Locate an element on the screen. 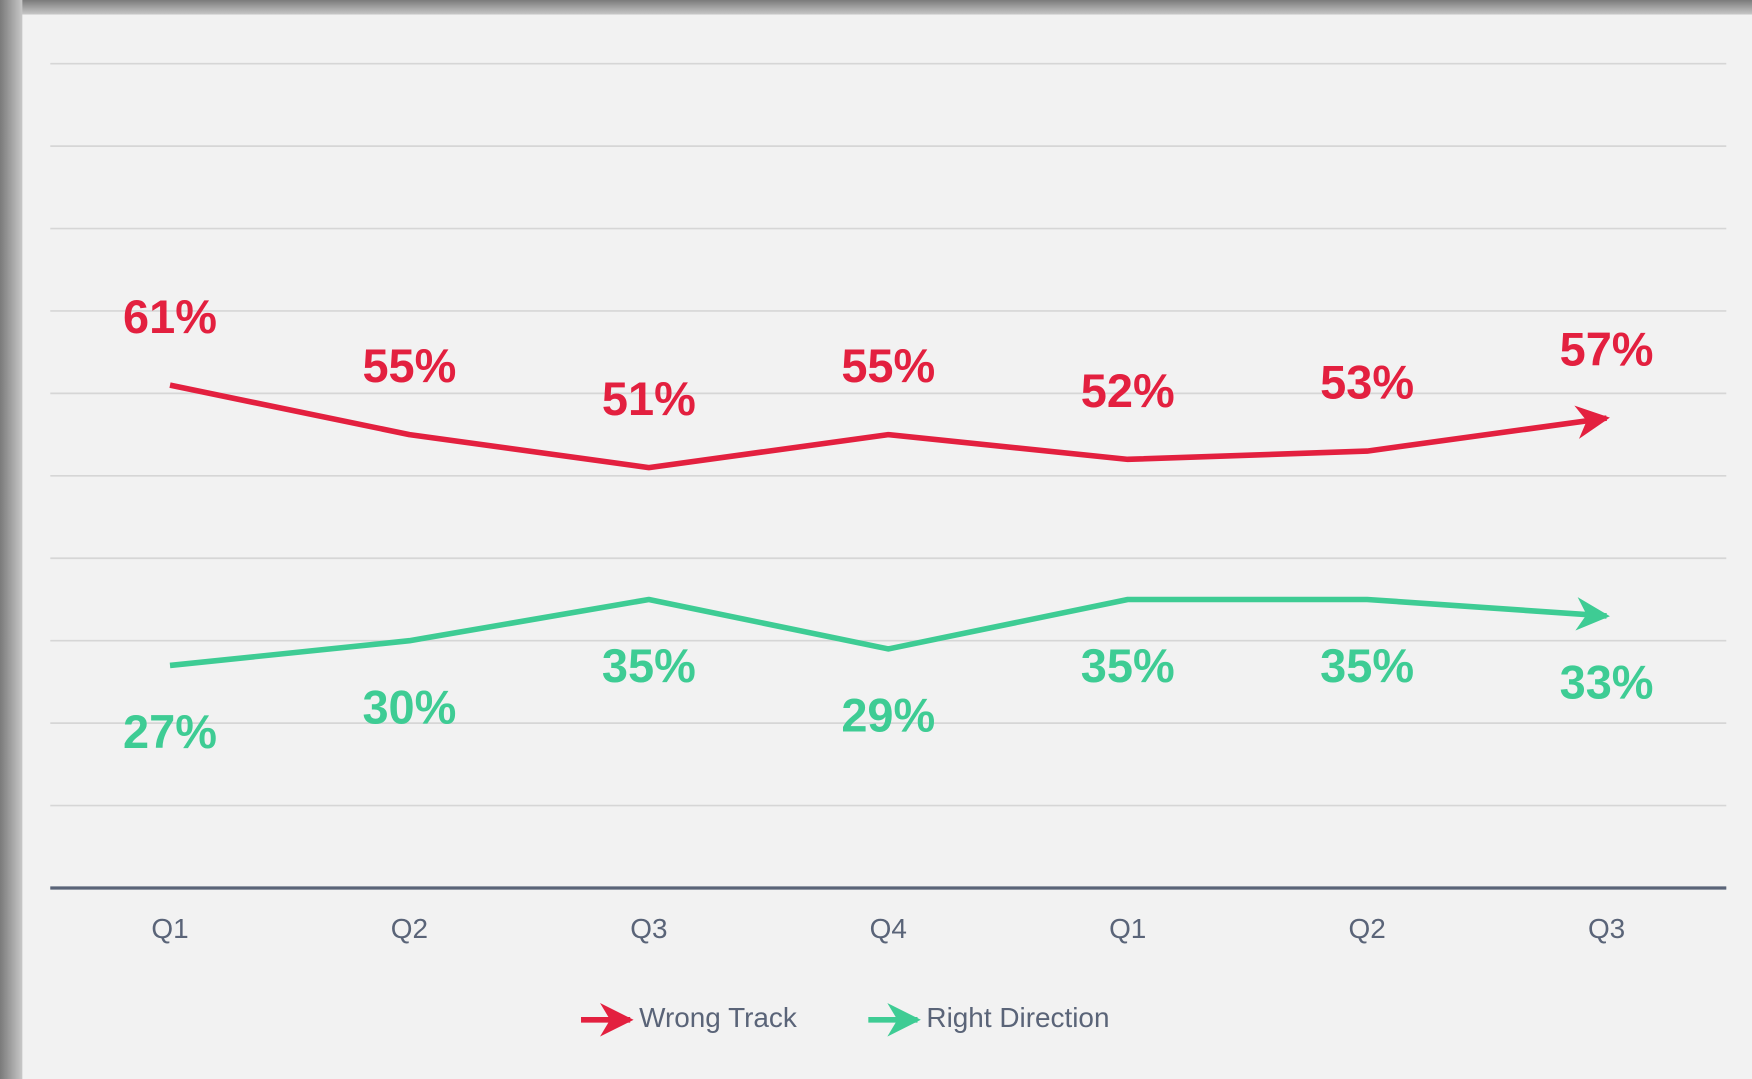 The width and height of the screenshot is (1752, 1079). data-label: 30% is located at coordinates (409, 707).